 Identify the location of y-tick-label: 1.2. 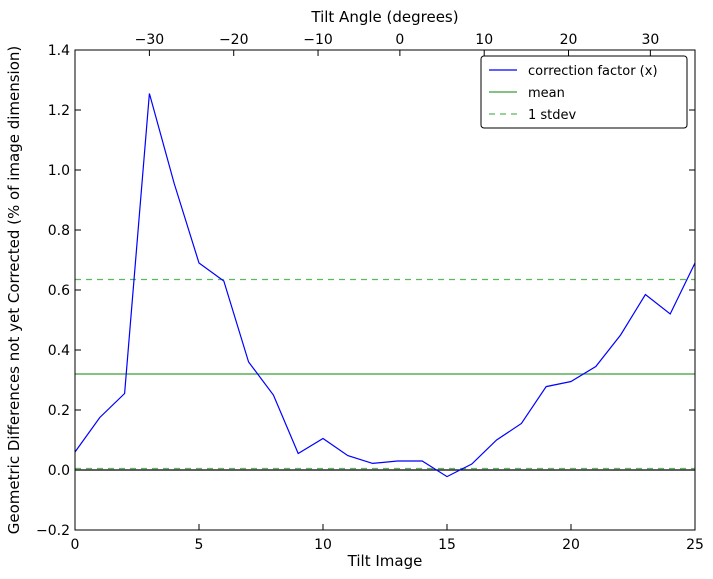
(59, 111).